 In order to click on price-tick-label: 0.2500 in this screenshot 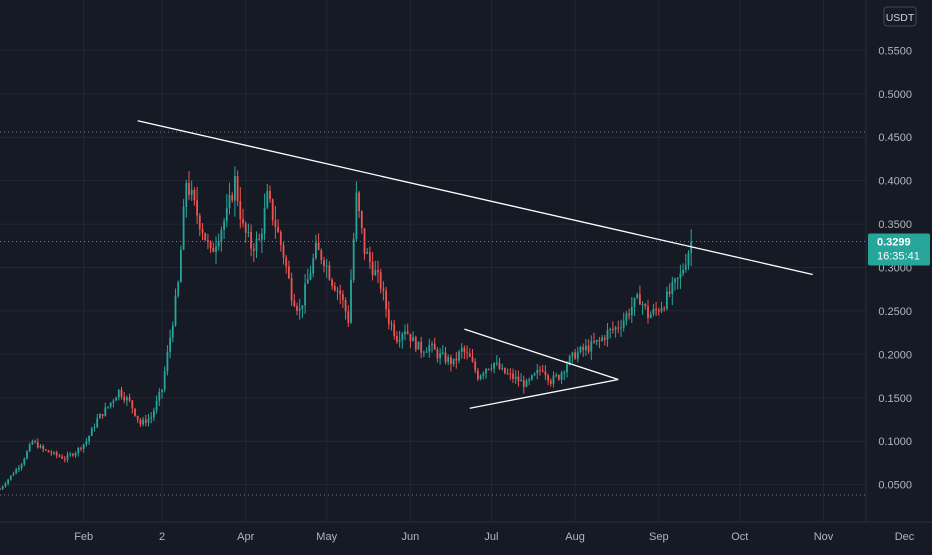, I will do `click(895, 312)`.